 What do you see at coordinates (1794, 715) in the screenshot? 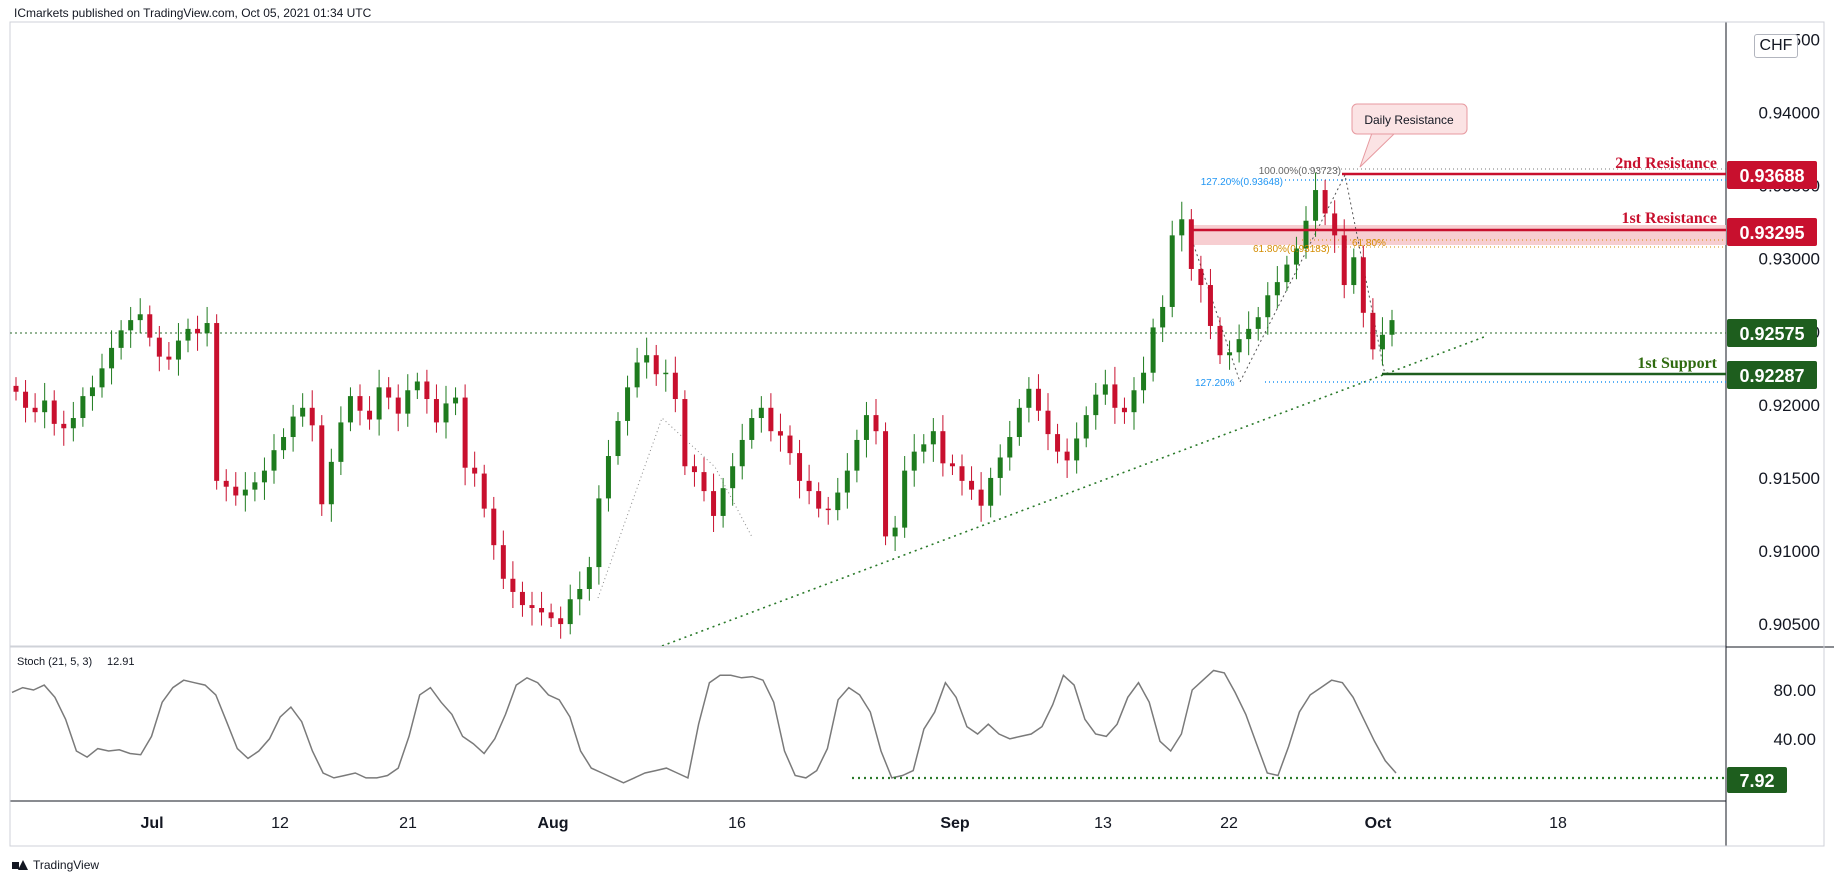
I see `stoch-axis-ticks: 80.00 40.00` at bounding box center [1794, 715].